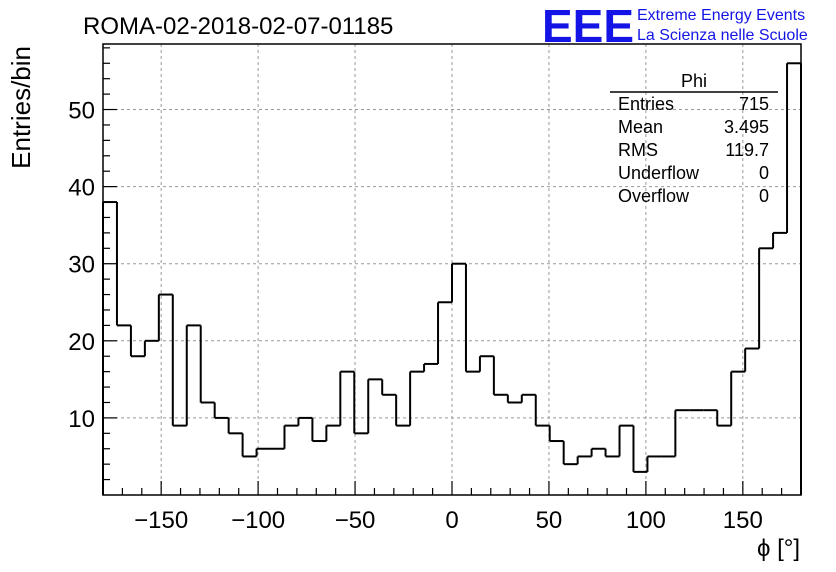 Image resolution: width=836 pixels, height=572 pixels. Describe the element at coordinates (81, 265) in the screenshot. I see `y-tick-label: 30` at that location.